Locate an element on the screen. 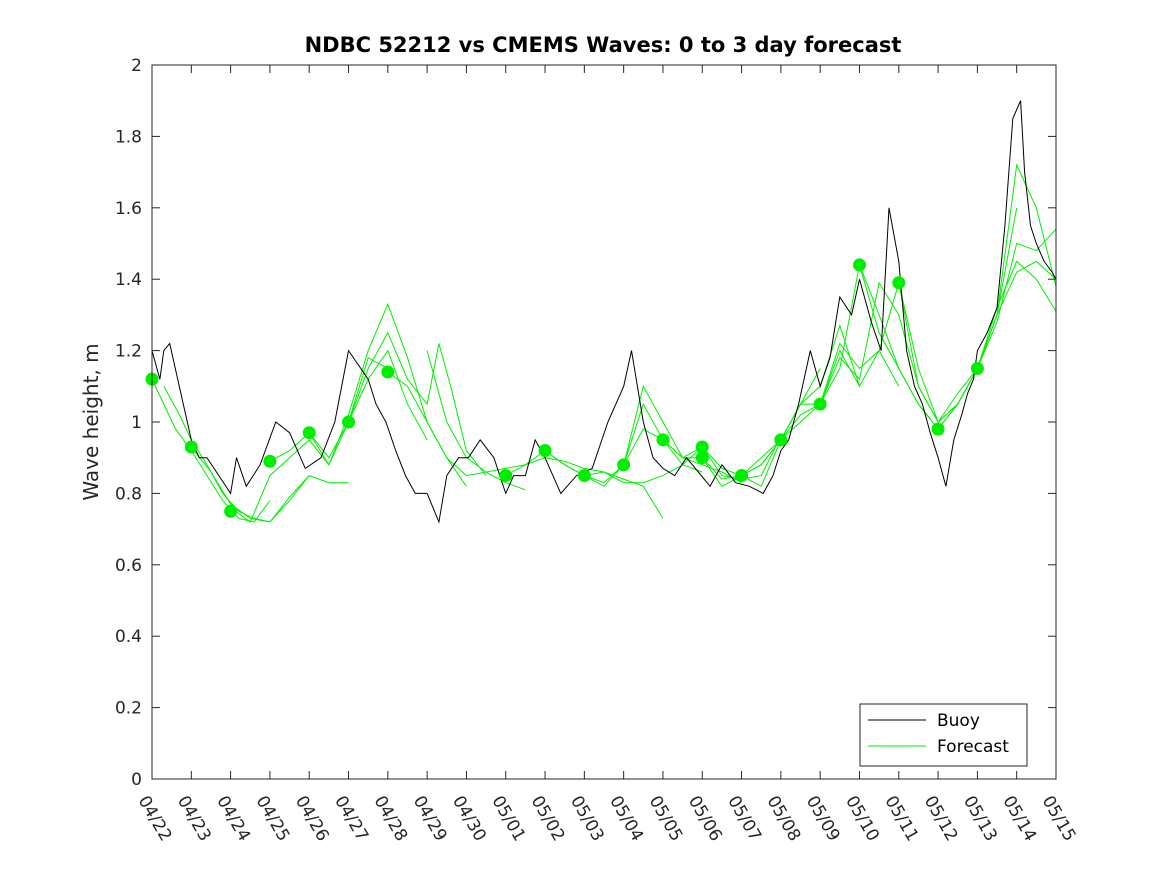 The width and height of the screenshot is (1167, 875). x-tick-label: 05/05 is located at coordinates (666, 819).